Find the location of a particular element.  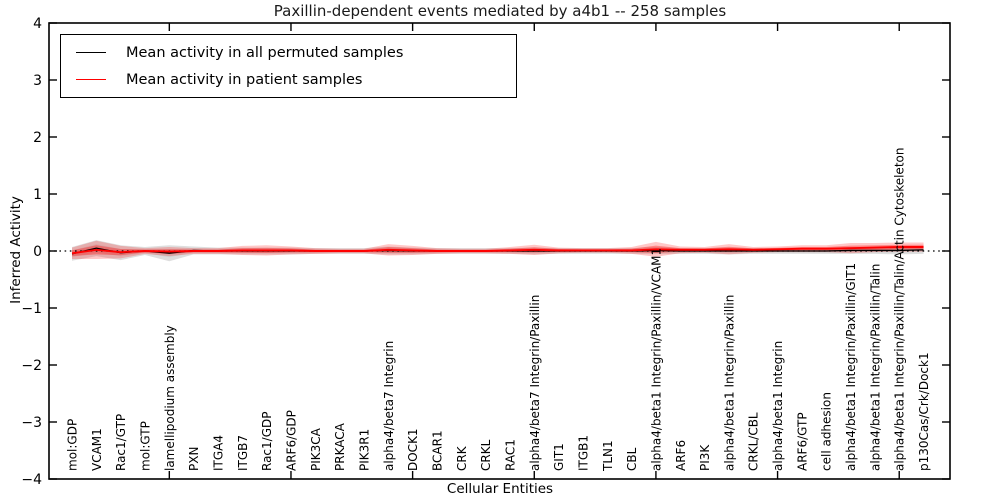

entity-label: alpha4/beta1 Integrin/Paxillin is located at coordinates (729, 383).